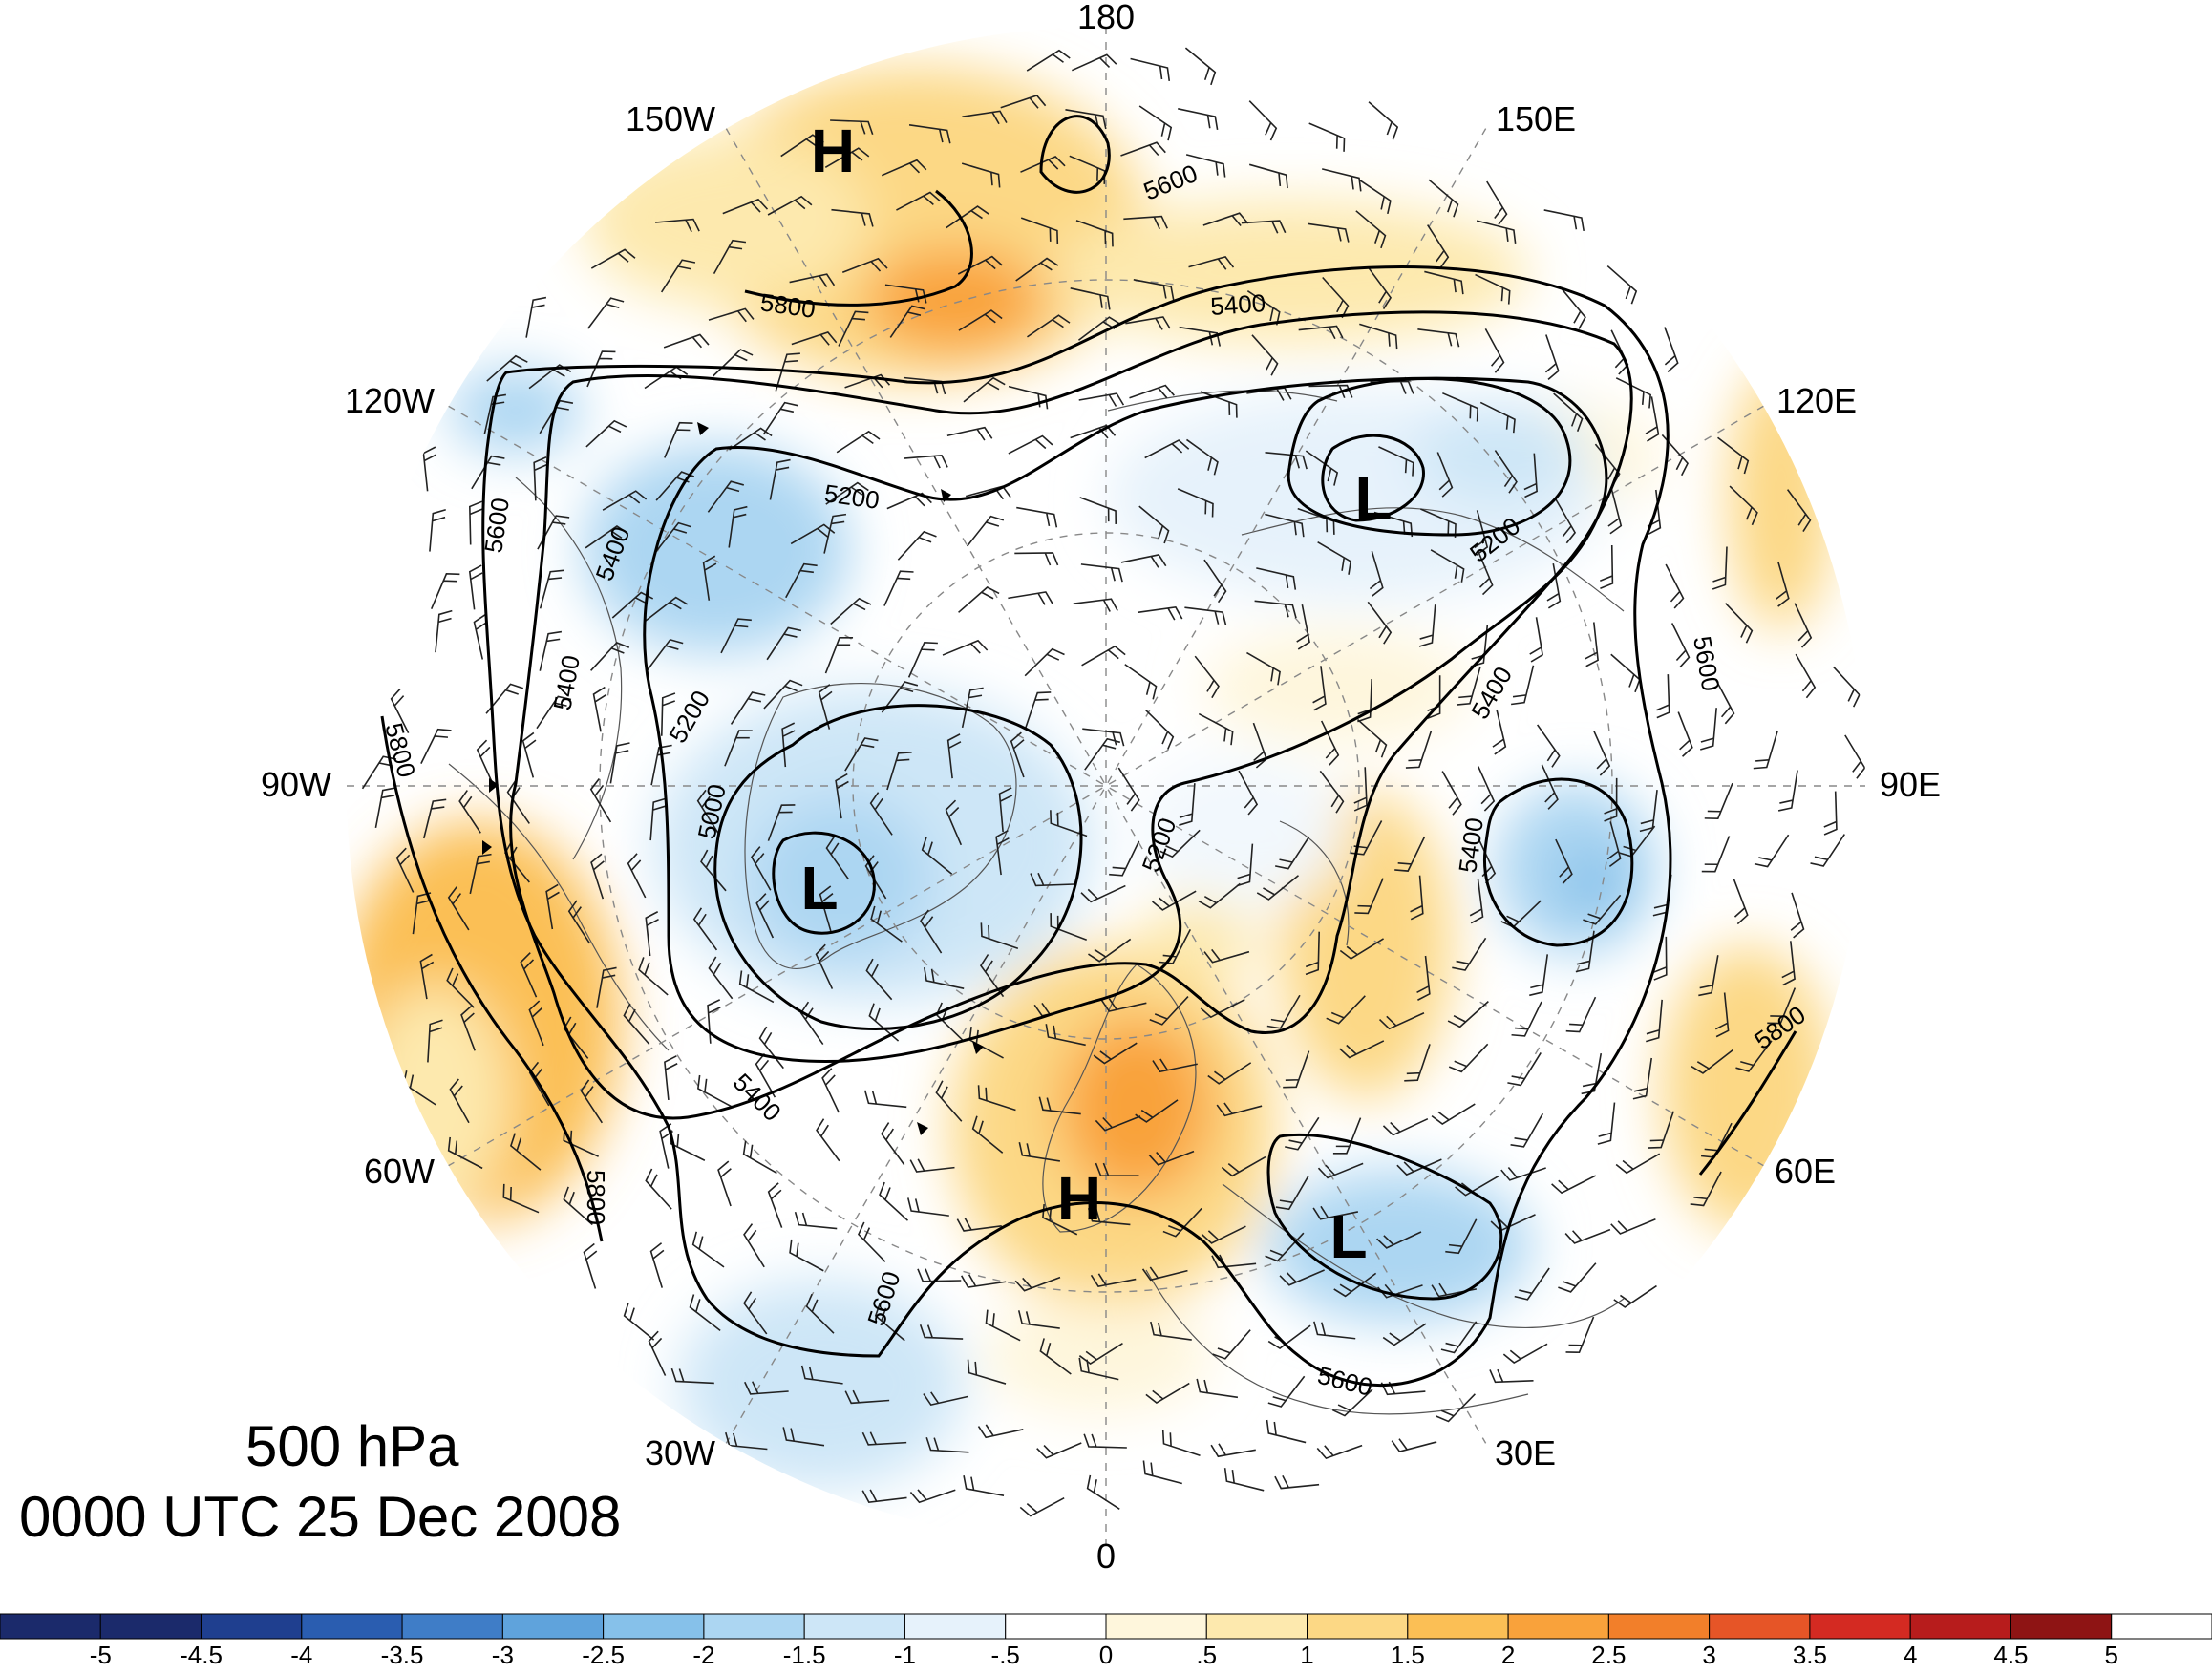 The image size is (2212, 1674). I want to click on contour-5800-e, so click(1747, 1103).